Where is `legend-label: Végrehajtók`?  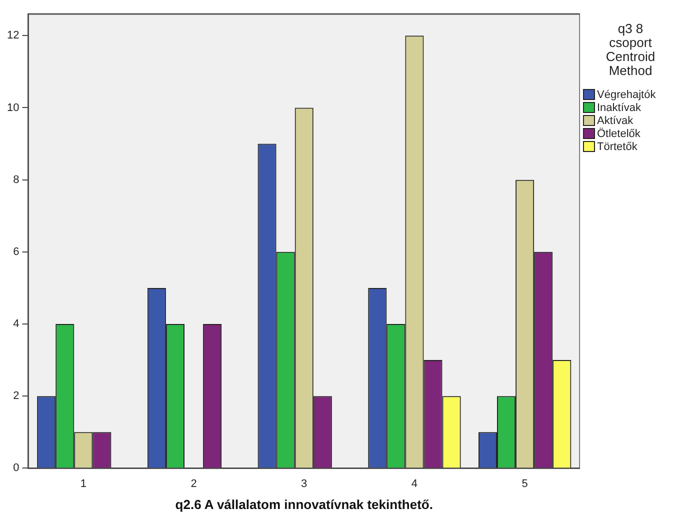 legend-label: Végrehajtók is located at coordinates (626, 94).